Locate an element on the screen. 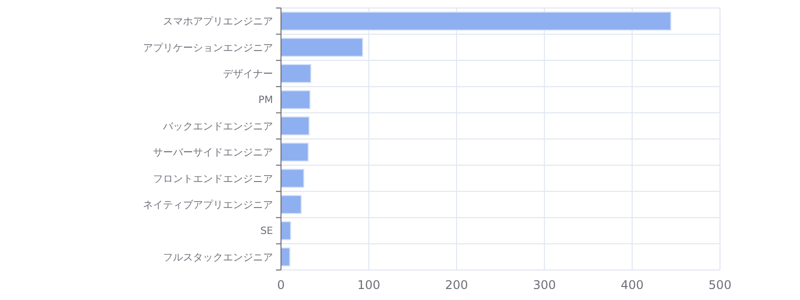 This screenshot has height=300, width=800. x-tick-label: 100 is located at coordinates (368, 285).